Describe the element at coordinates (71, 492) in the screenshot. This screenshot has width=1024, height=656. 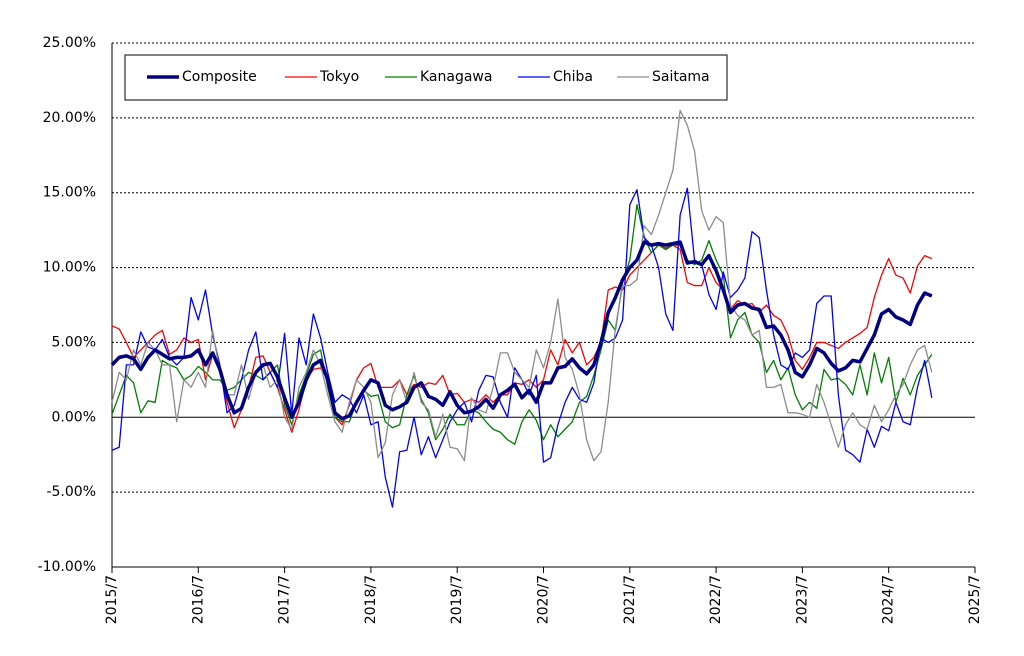
I see `y-tick-label: -5.00%` at that location.